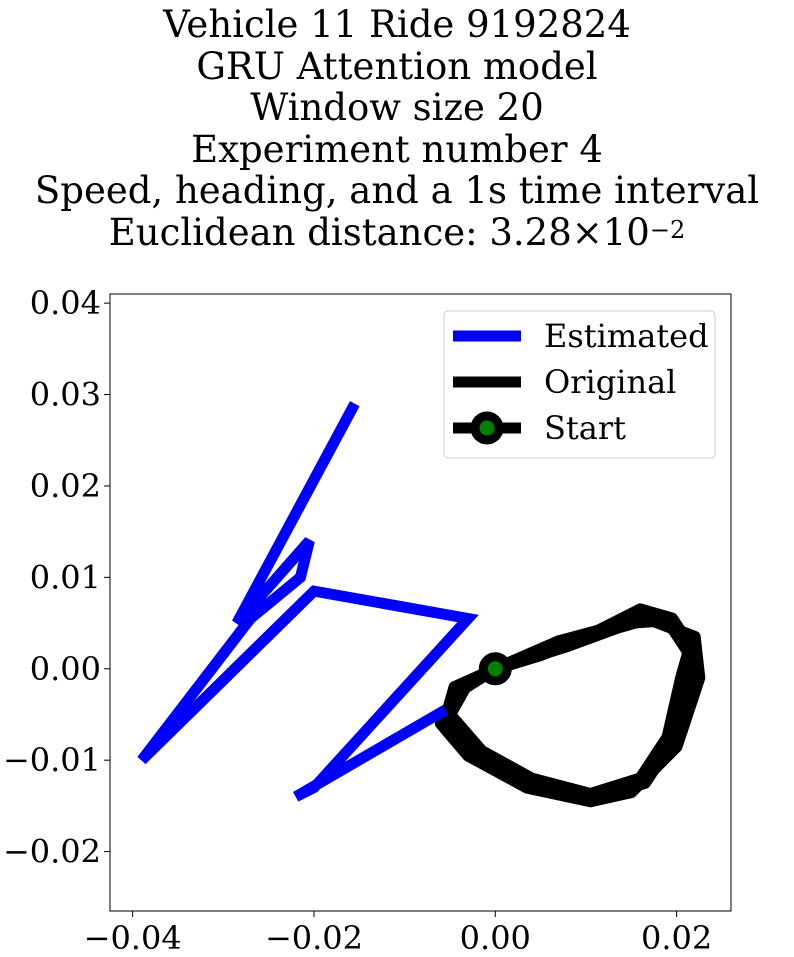 This screenshot has width=794, height=957. I want to click on x-tick-label: −0.02, so click(314, 938).